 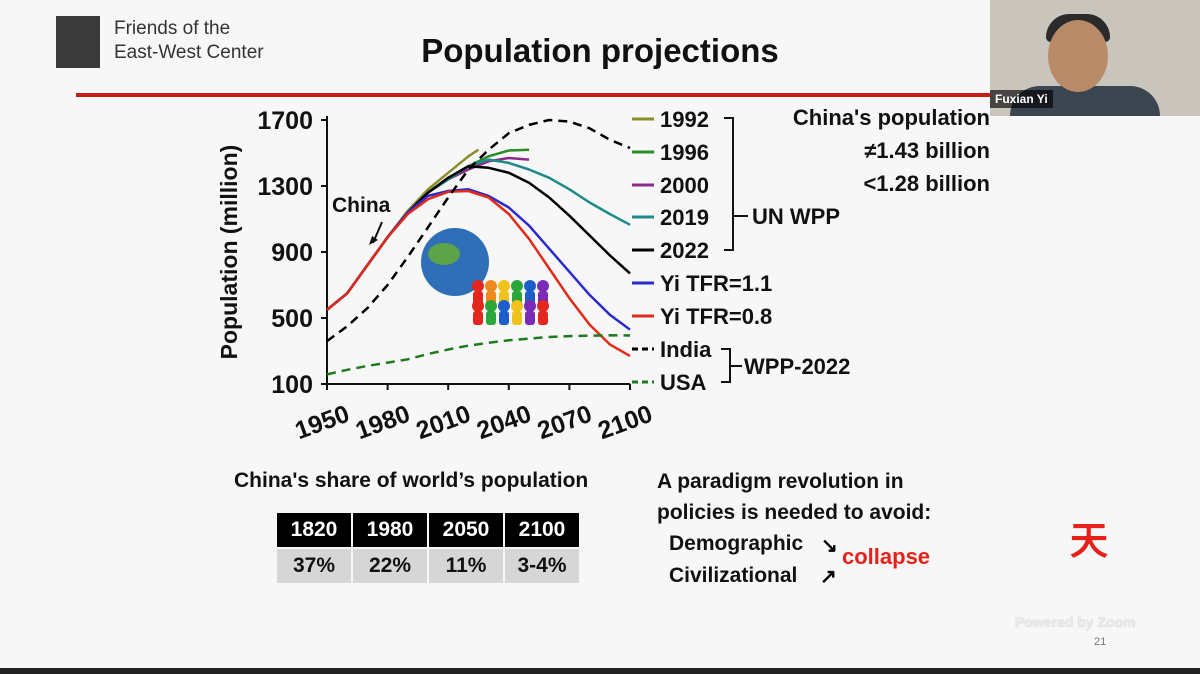 I want to click on x-tick-label: 1950, so click(x=322, y=422).